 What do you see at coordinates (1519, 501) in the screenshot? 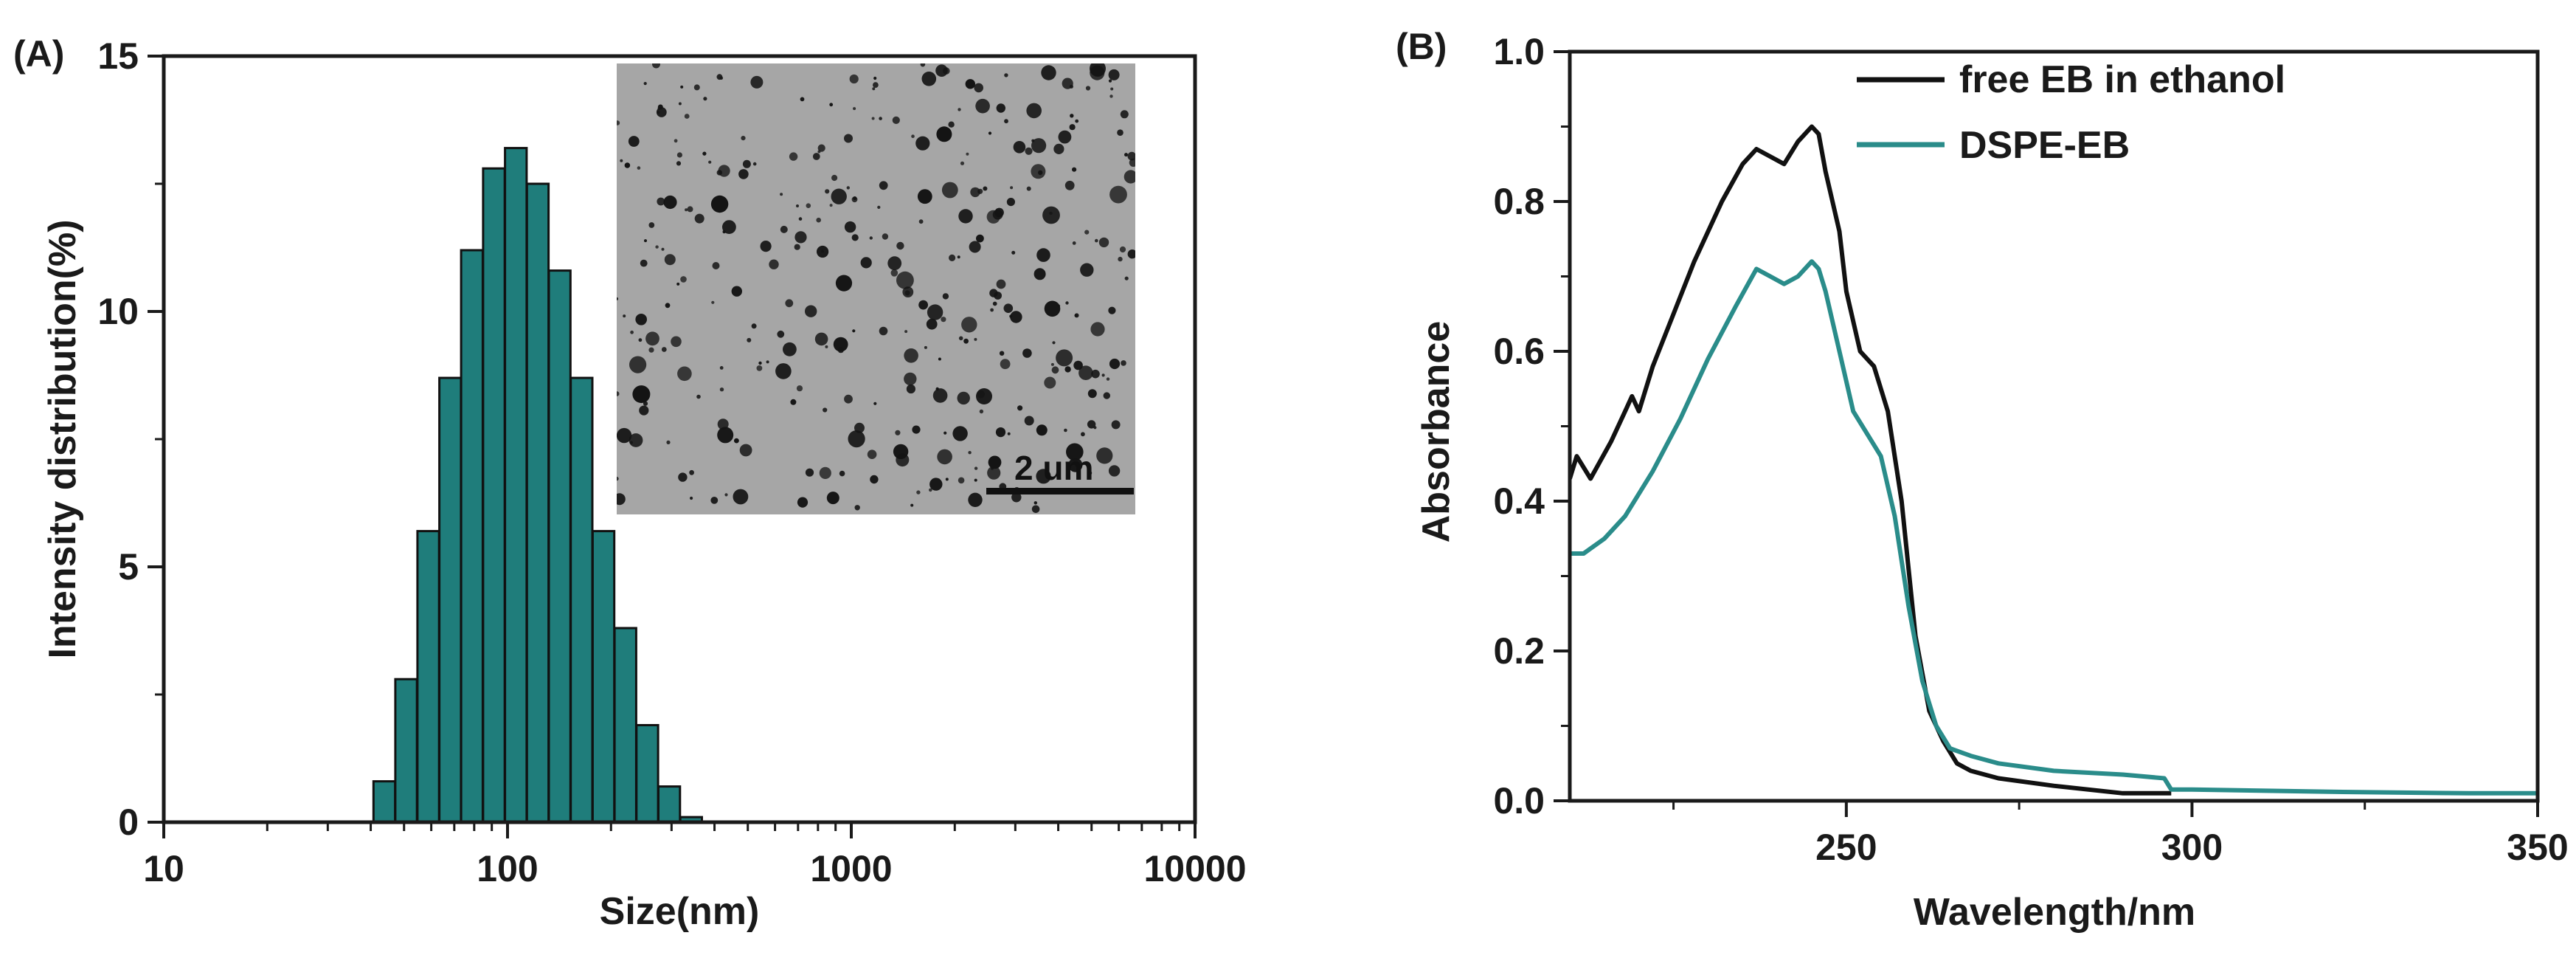
I see `y-tick-label: 0.4` at bounding box center [1519, 501].